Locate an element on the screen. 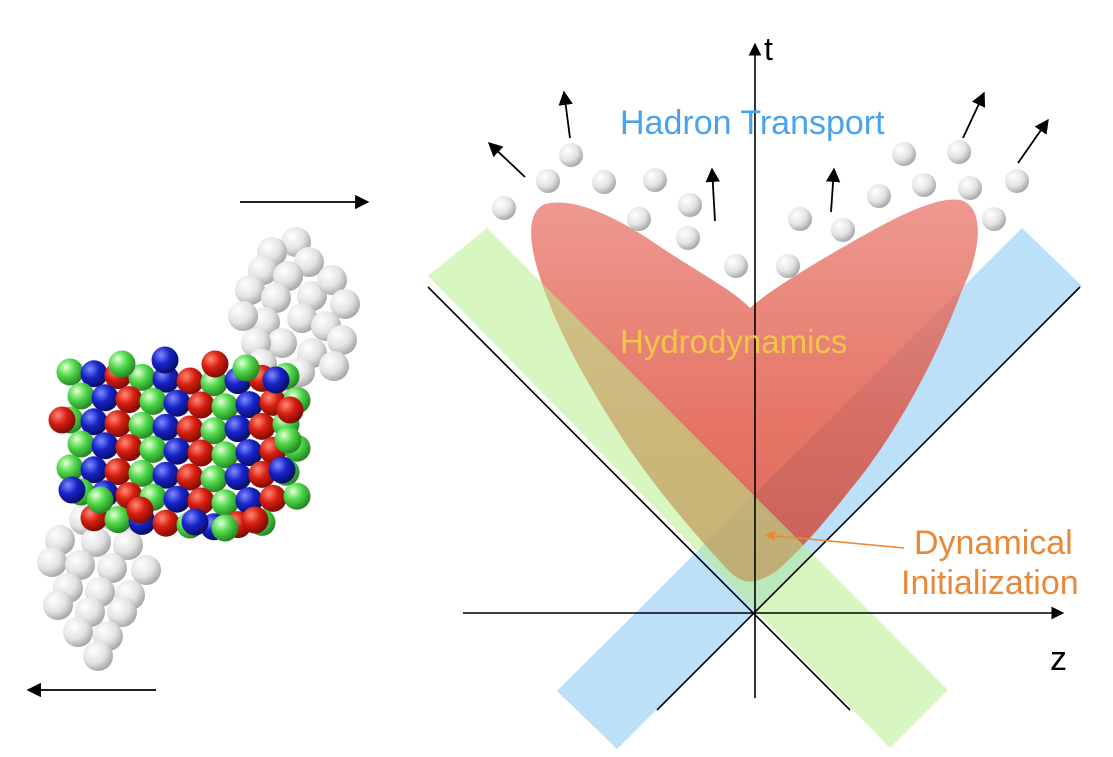  dynamical-initialization-pointer is located at coordinates (834, 539).